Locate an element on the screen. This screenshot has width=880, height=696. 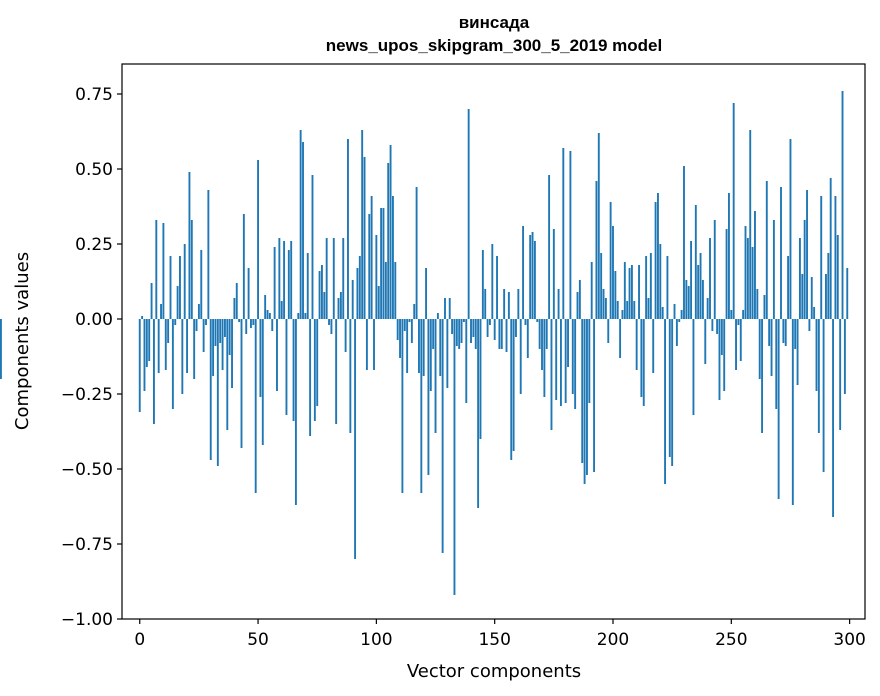
chart-subtitle: news_upos_skipgram_300_5_2019 model is located at coordinates (494, 45).